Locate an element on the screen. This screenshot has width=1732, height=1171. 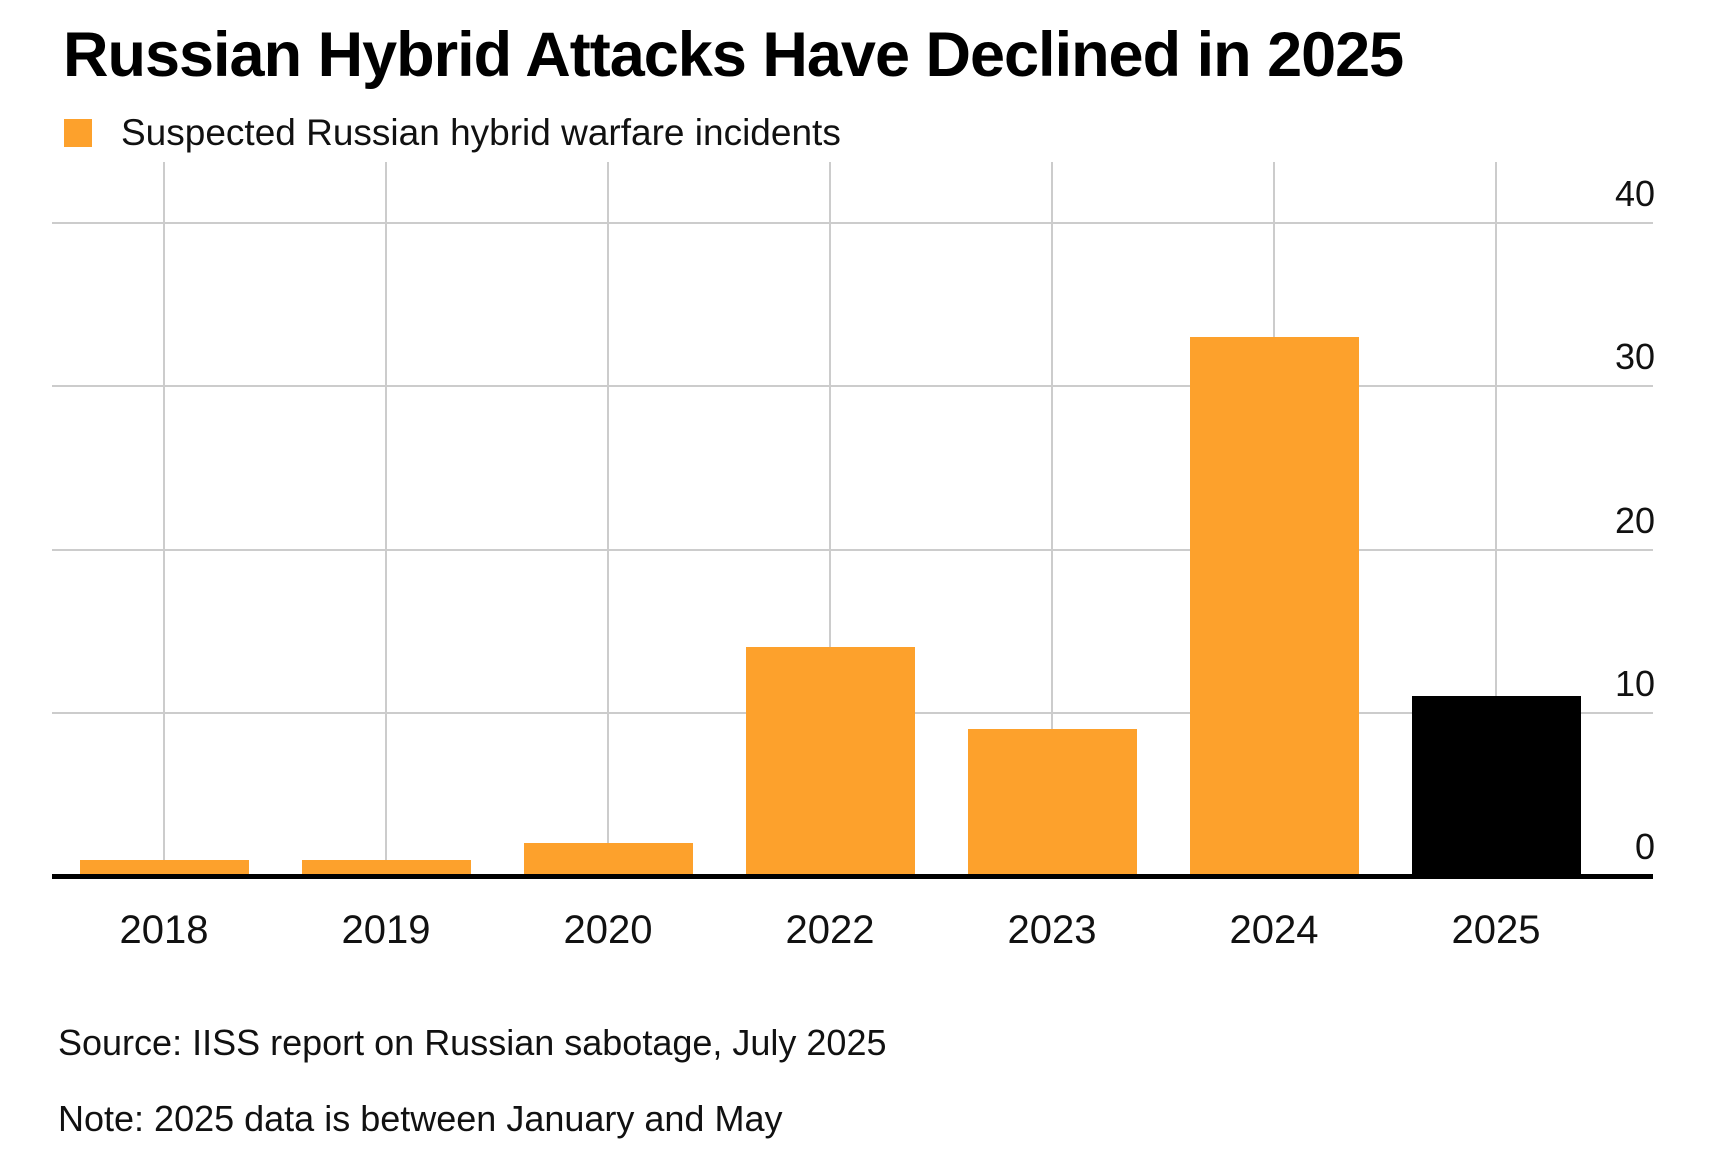
bar-2025 is located at coordinates (1496, 786).